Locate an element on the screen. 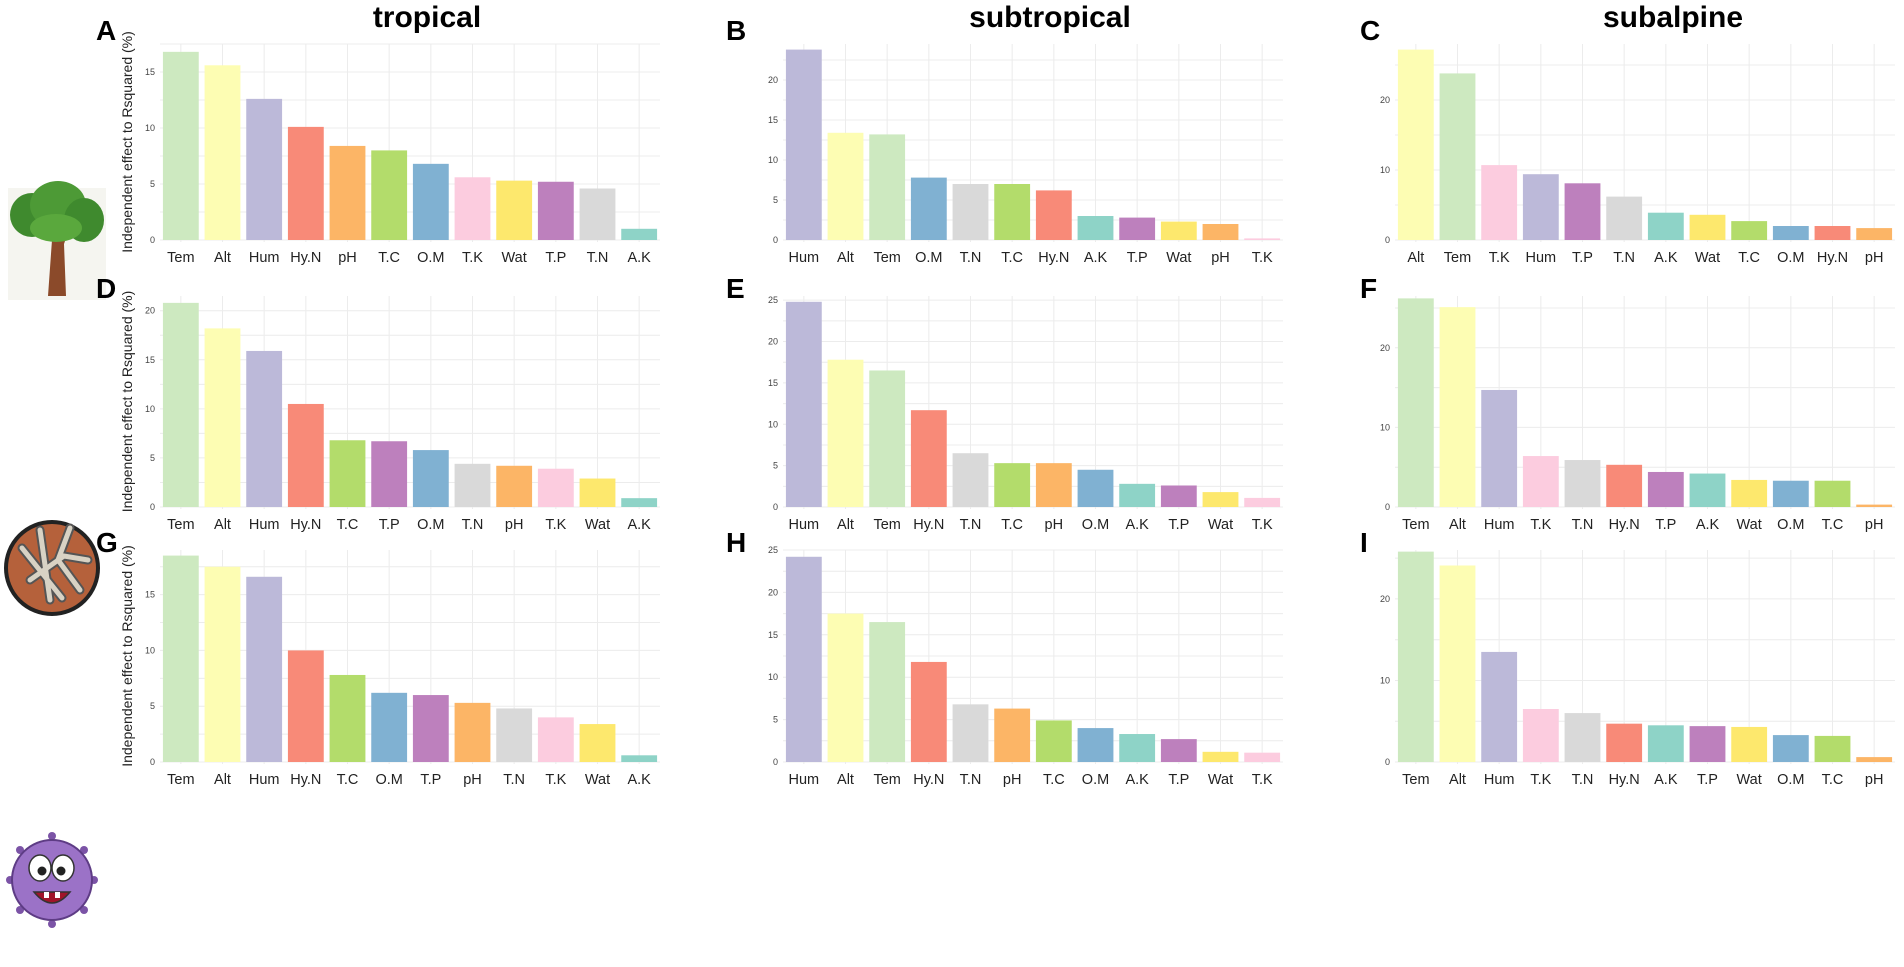  column-title-subtropical: subtropical is located at coordinates (1050, 17).